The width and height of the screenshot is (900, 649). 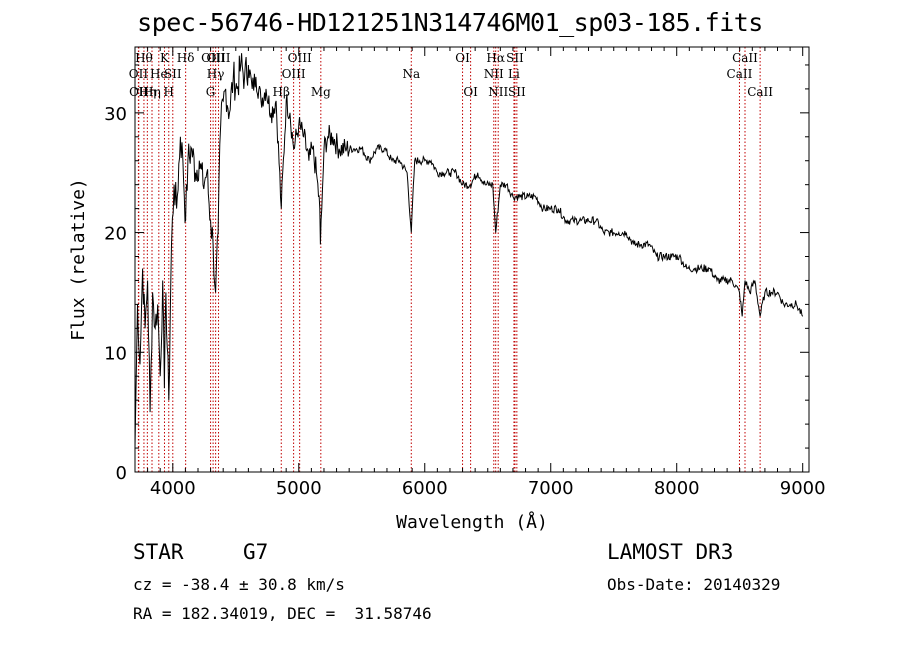 I want to click on y-tick-label: 30, so click(x=115, y=114).